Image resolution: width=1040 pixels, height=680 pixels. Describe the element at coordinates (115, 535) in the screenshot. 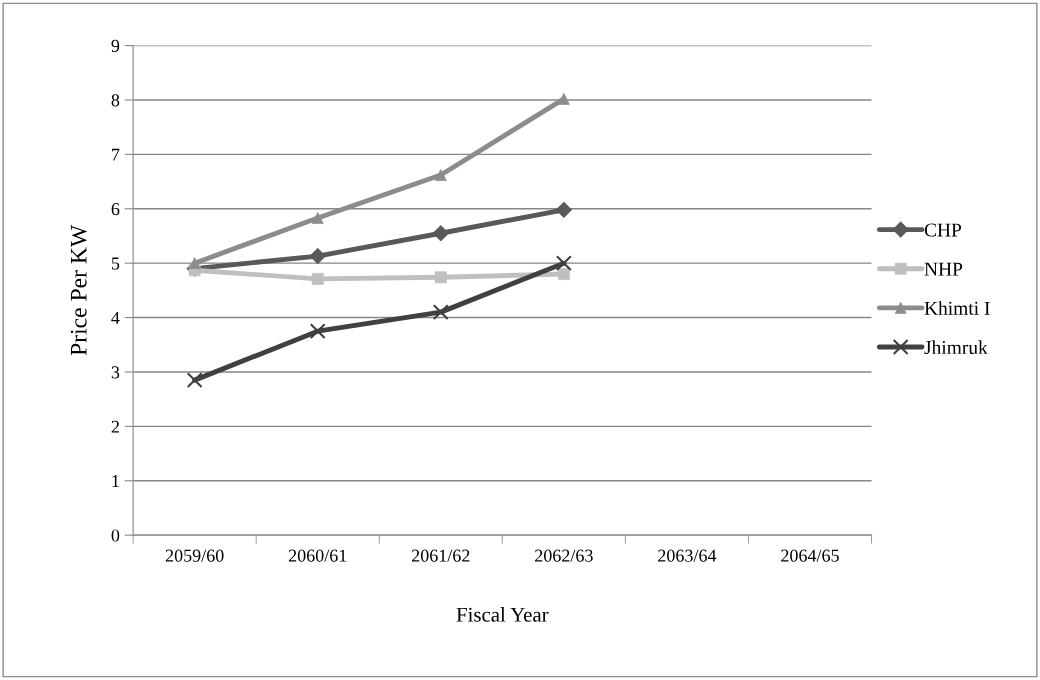

I see `y-tick-label: 0` at that location.